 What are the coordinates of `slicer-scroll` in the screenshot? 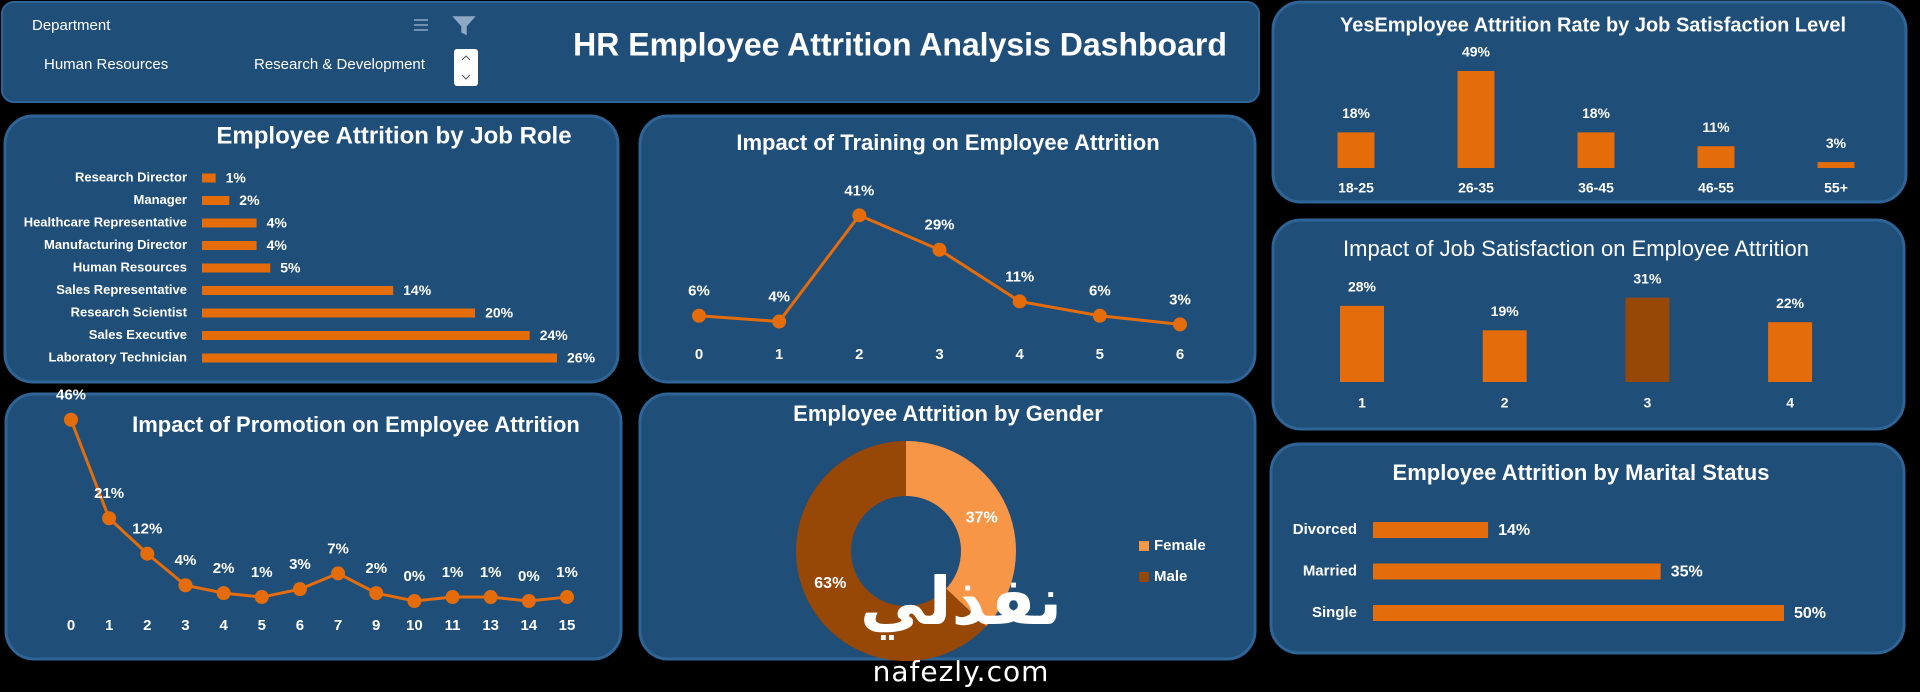 It's located at (466, 67).